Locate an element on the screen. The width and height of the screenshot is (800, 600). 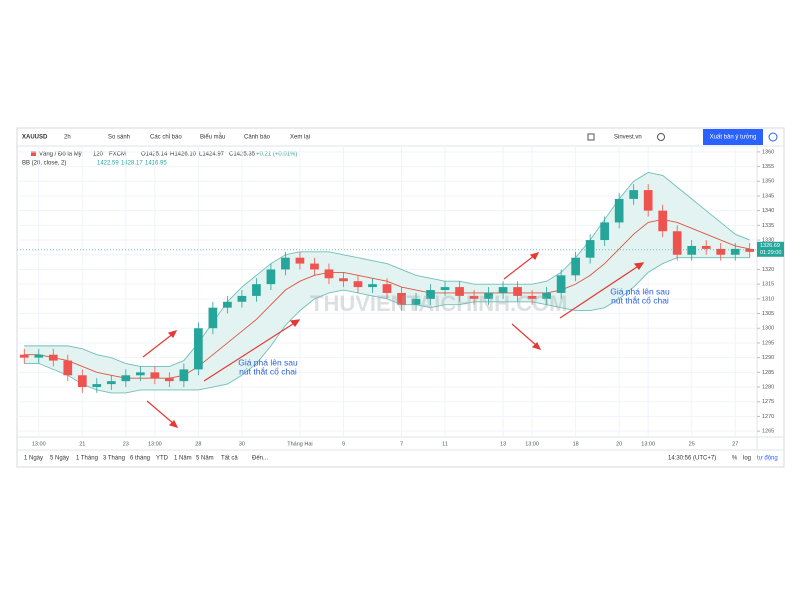
y-tick-label: 1355 is located at coordinates (768, 167).